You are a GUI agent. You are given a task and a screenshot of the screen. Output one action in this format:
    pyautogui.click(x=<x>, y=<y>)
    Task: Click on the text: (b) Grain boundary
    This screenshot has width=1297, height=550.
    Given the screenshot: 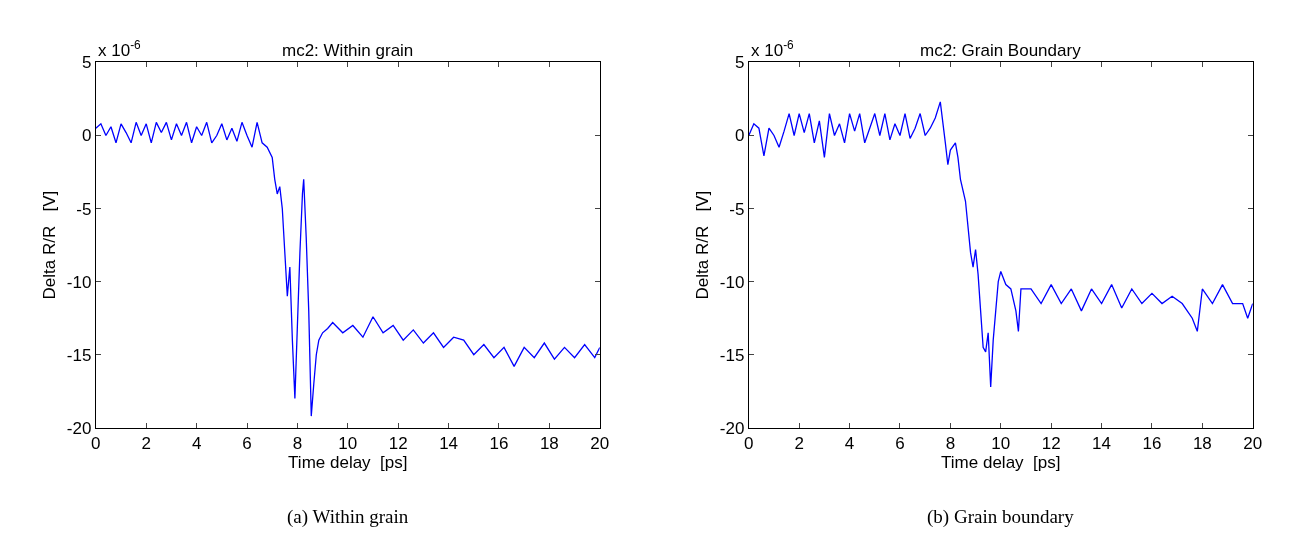 What is the action you would take?
    pyautogui.click(x=1001, y=517)
    